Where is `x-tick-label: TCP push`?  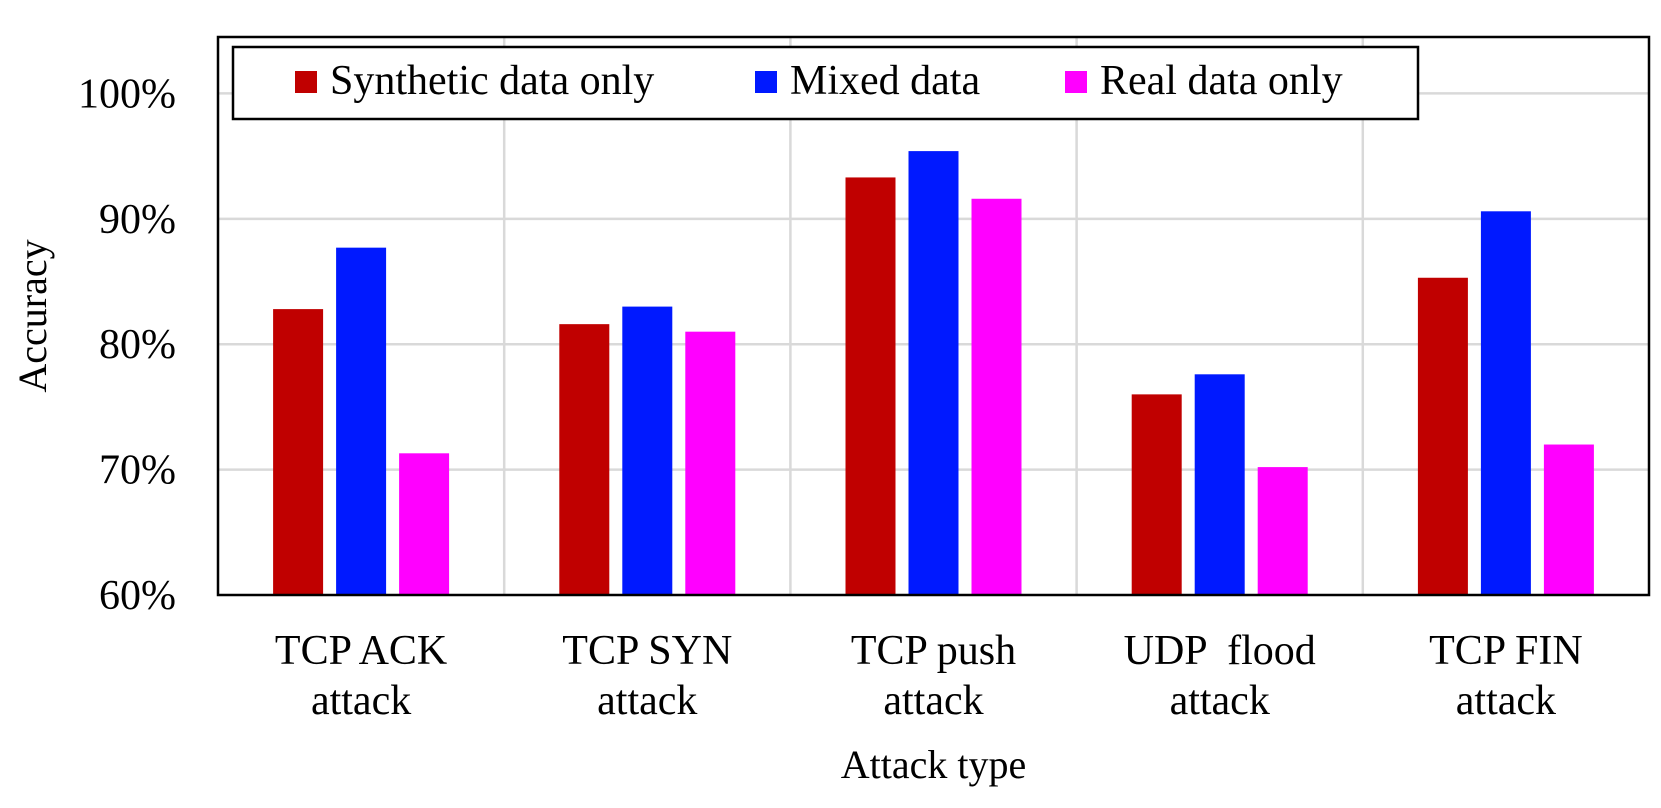
x-tick-label: TCP push is located at coordinates (933, 651).